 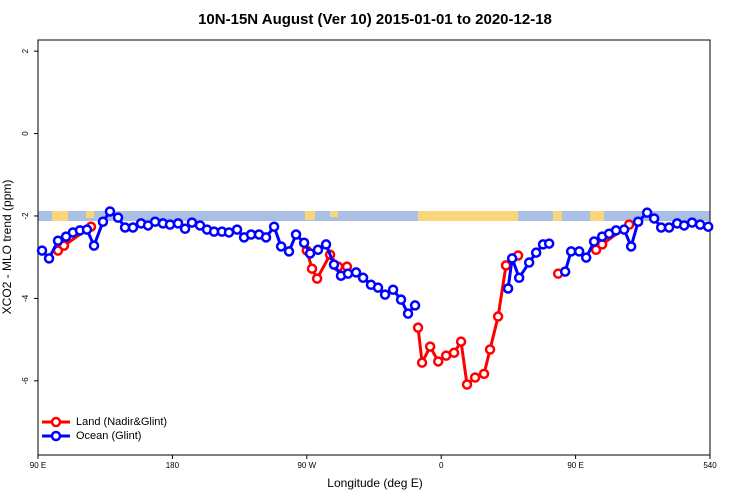 I want to click on x-tick-label: 0, so click(x=441, y=465).